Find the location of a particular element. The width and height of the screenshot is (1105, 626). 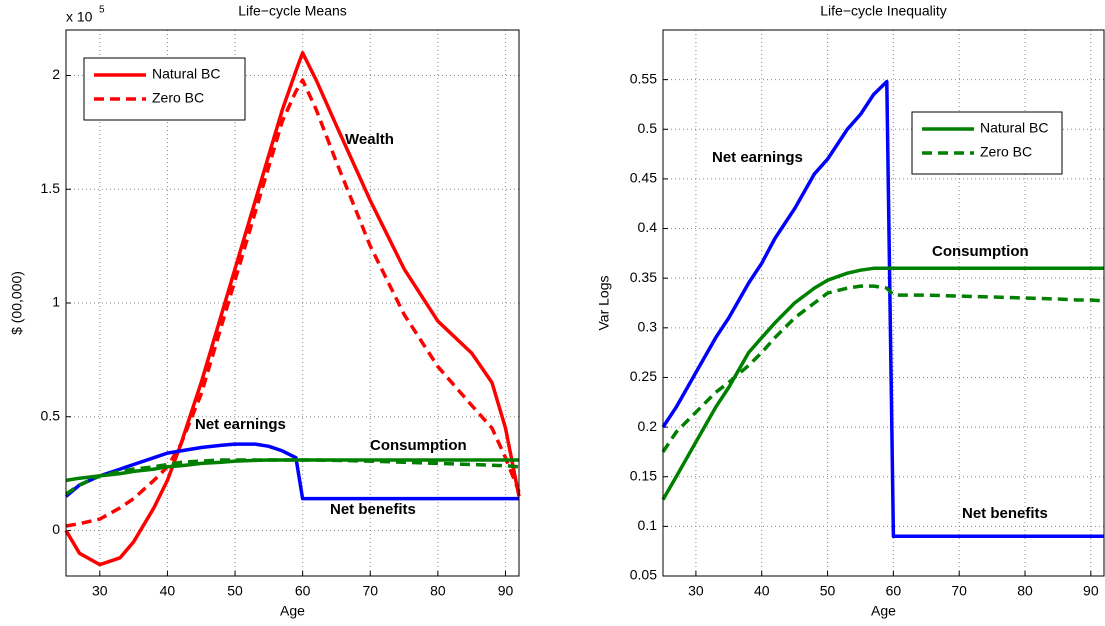

y-tick-label: 1.5 is located at coordinates (51, 188).